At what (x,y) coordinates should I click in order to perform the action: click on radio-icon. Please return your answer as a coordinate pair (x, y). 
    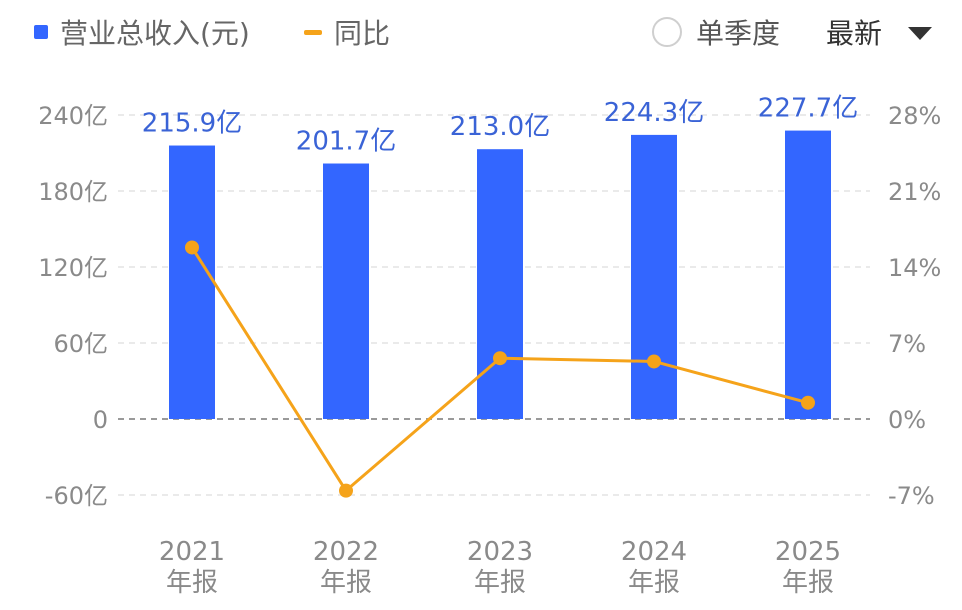
    Looking at the image, I should click on (667, 32).